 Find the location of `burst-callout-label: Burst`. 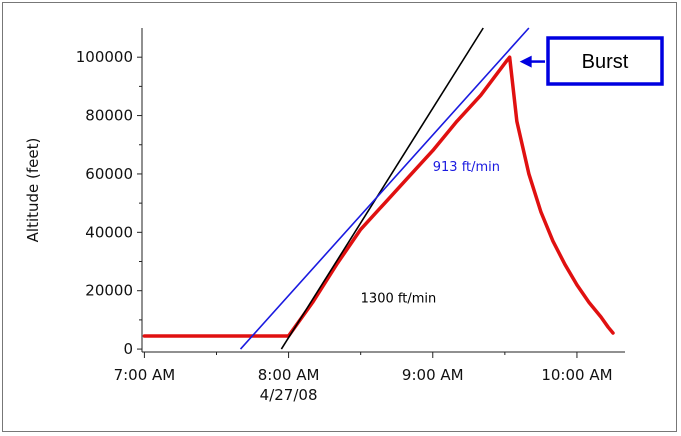

burst-callout-label: Burst is located at coordinates (605, 62).